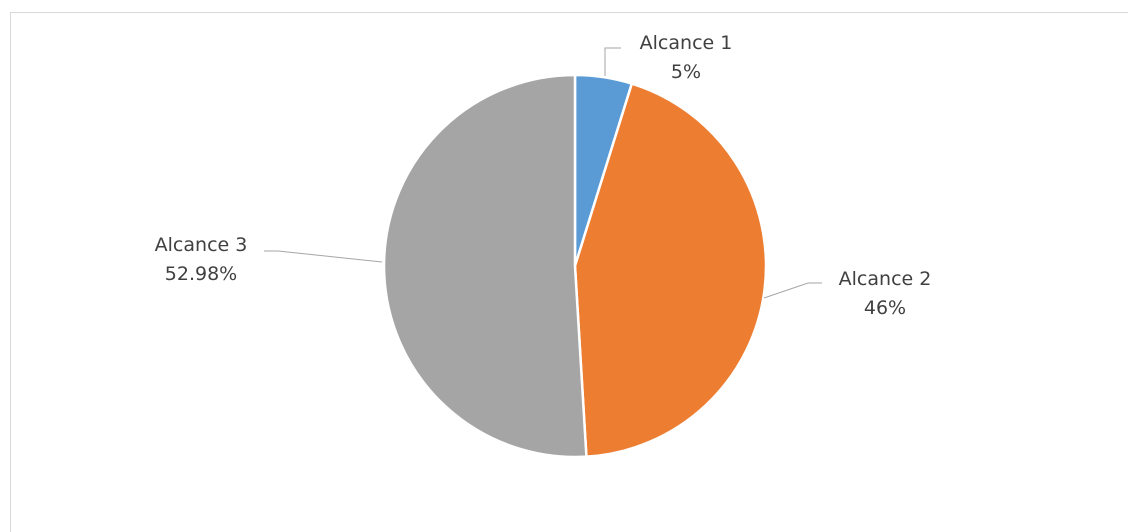  Describe the element at coordinates (885, 279) in the screenshot. I see `category-label-alcance-2: Alcance 2` at that location.